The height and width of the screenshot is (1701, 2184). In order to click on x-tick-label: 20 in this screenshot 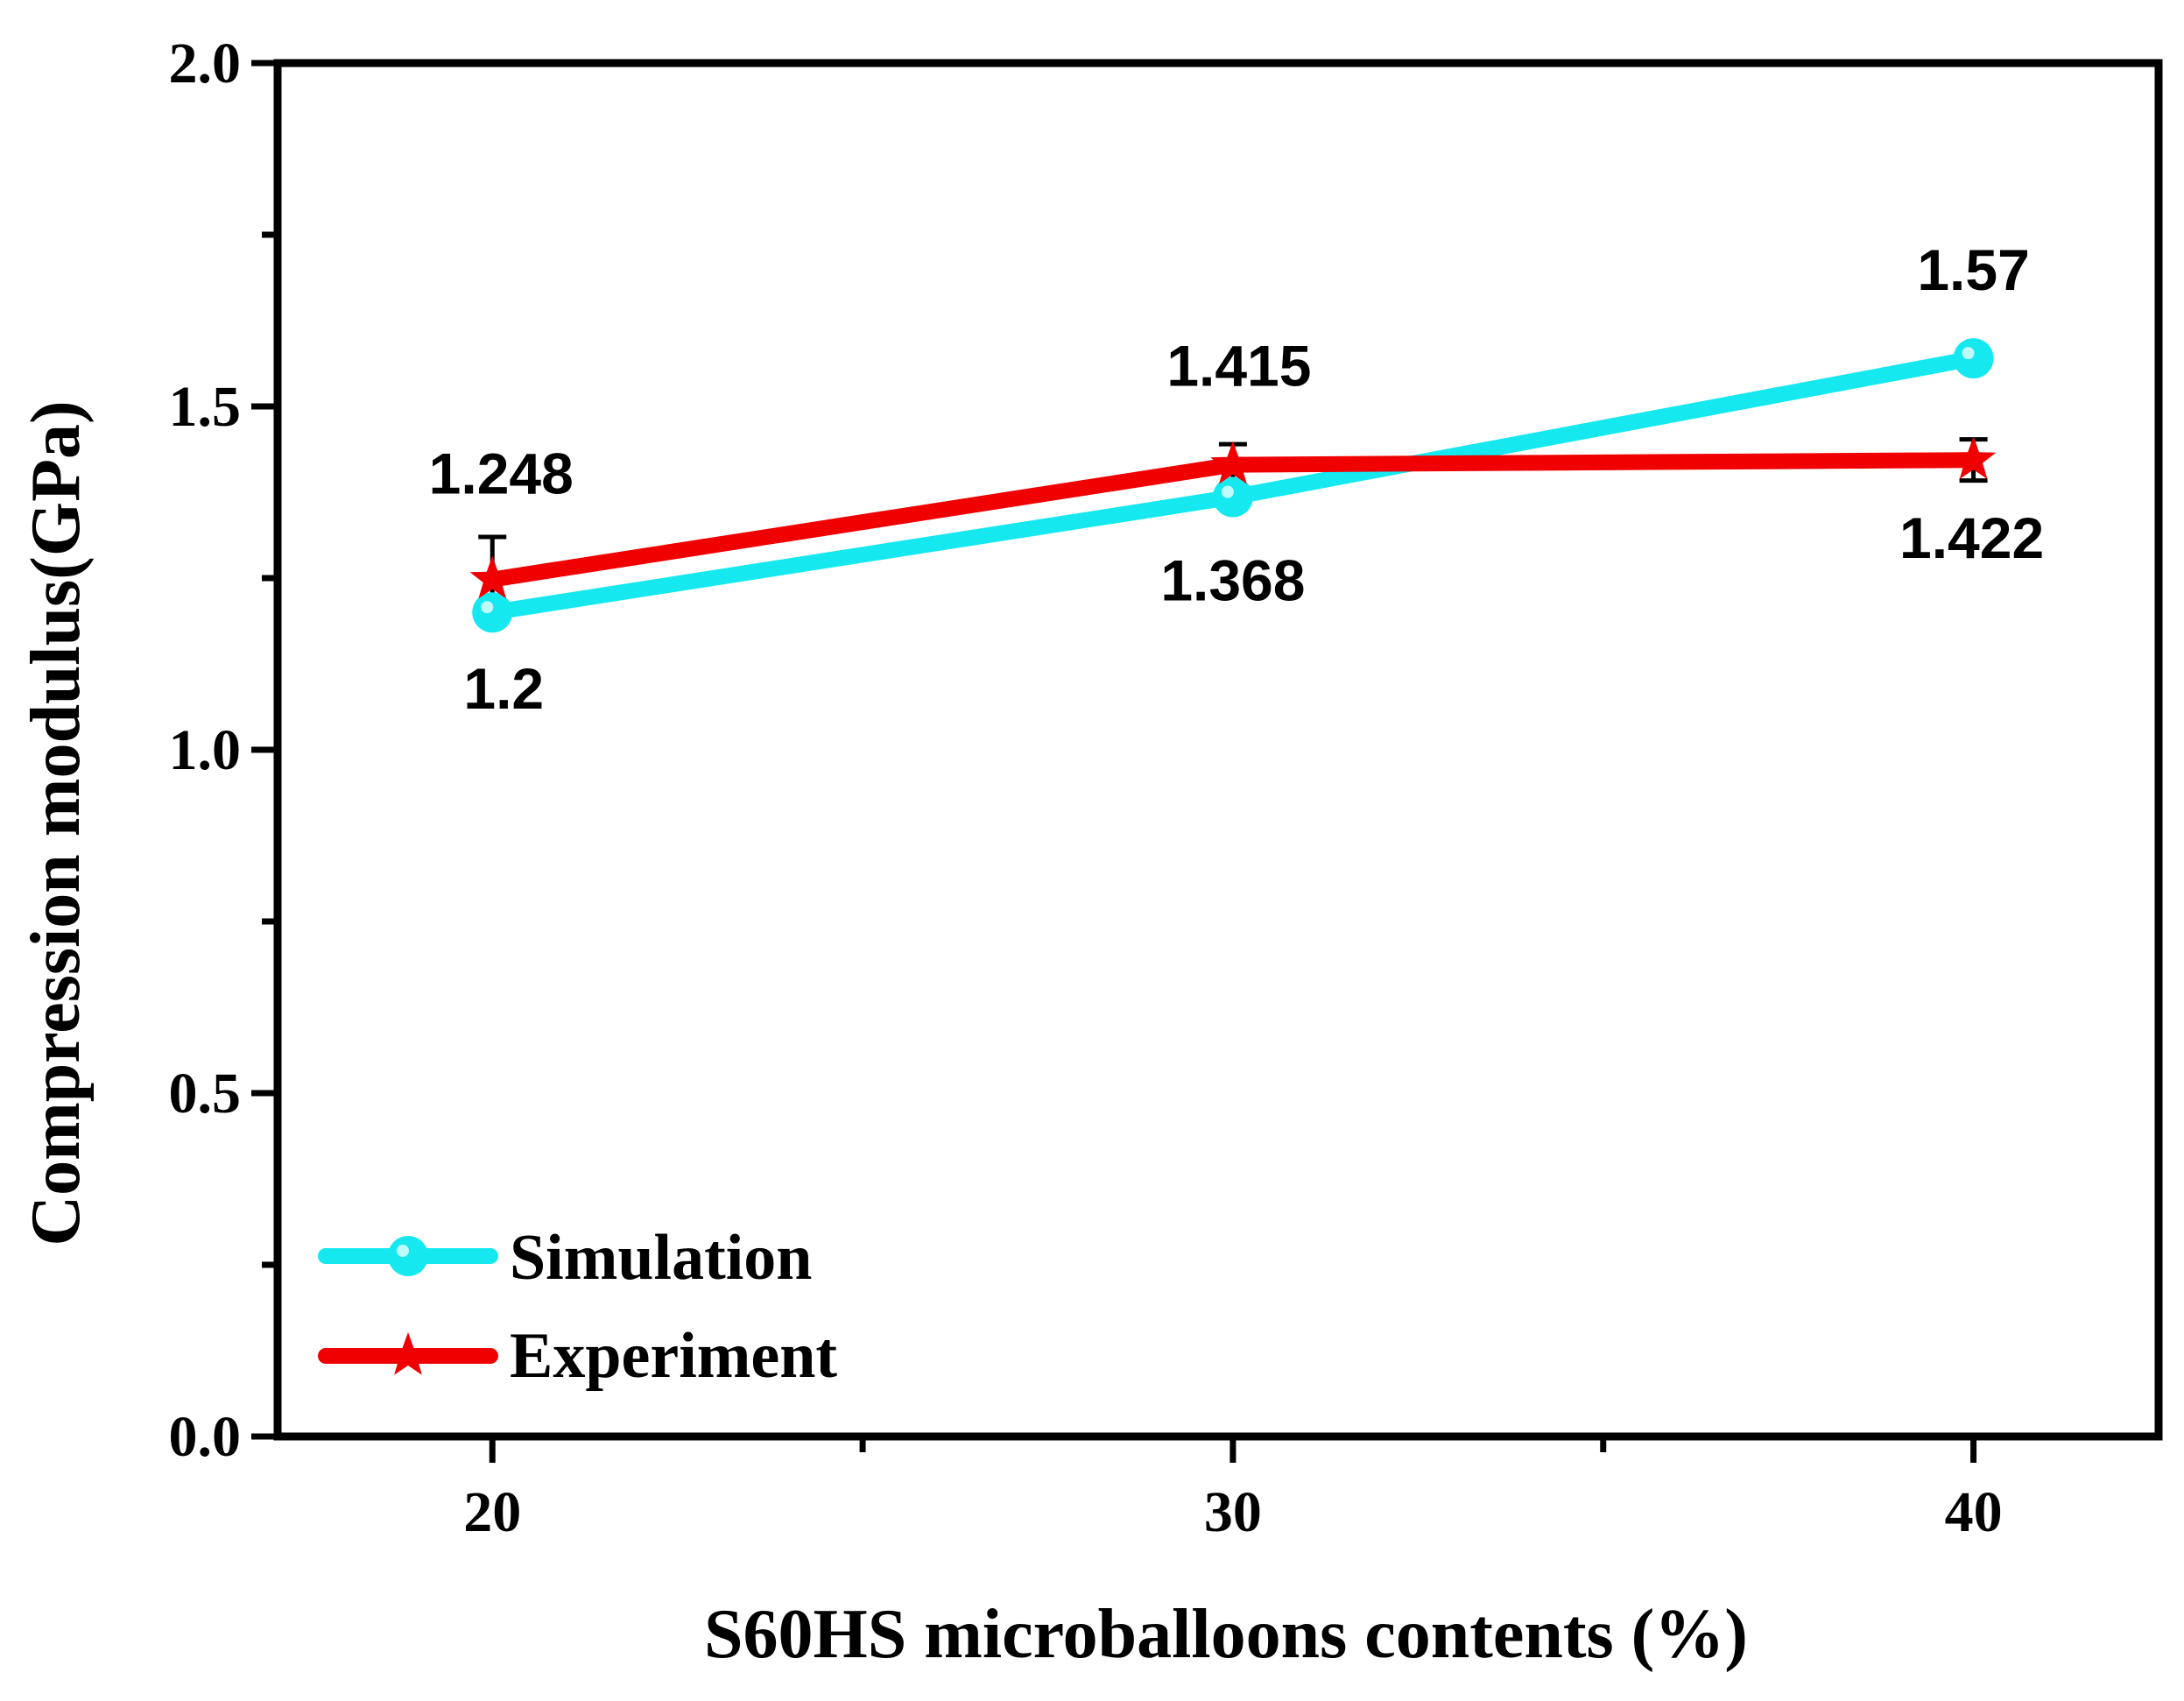, I will do `click(492, 1512)`.